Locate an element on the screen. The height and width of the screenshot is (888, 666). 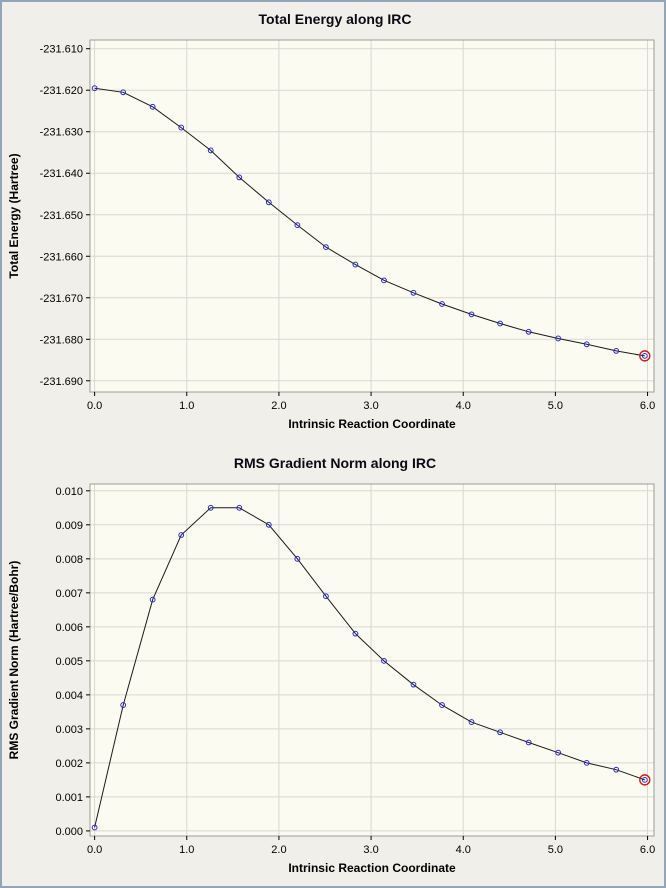
y-tick-label: 0.004 is located at coordinates (69, 696).